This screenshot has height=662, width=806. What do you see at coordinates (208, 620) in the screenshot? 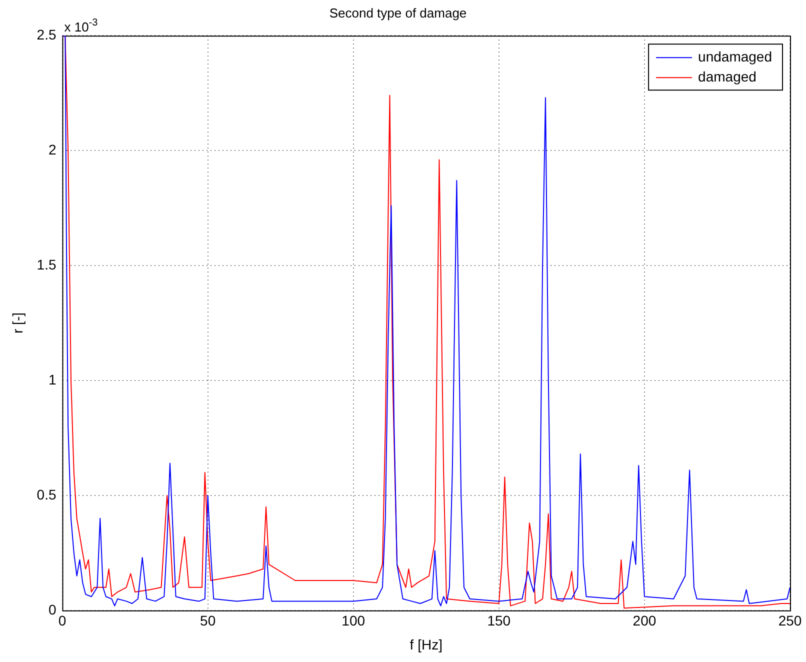
I see `x-tick-label: 50` at bounding box center [208, 620].